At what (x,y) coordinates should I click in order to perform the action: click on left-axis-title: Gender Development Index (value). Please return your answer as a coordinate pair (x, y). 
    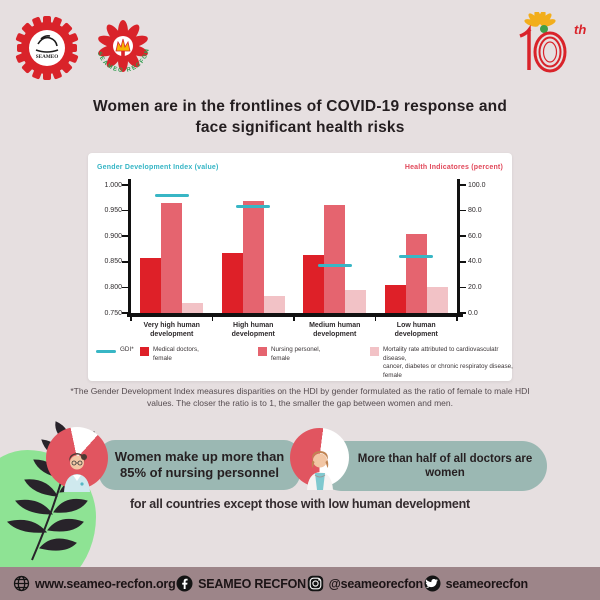
    Looking at the image, I should click on (158, 167).